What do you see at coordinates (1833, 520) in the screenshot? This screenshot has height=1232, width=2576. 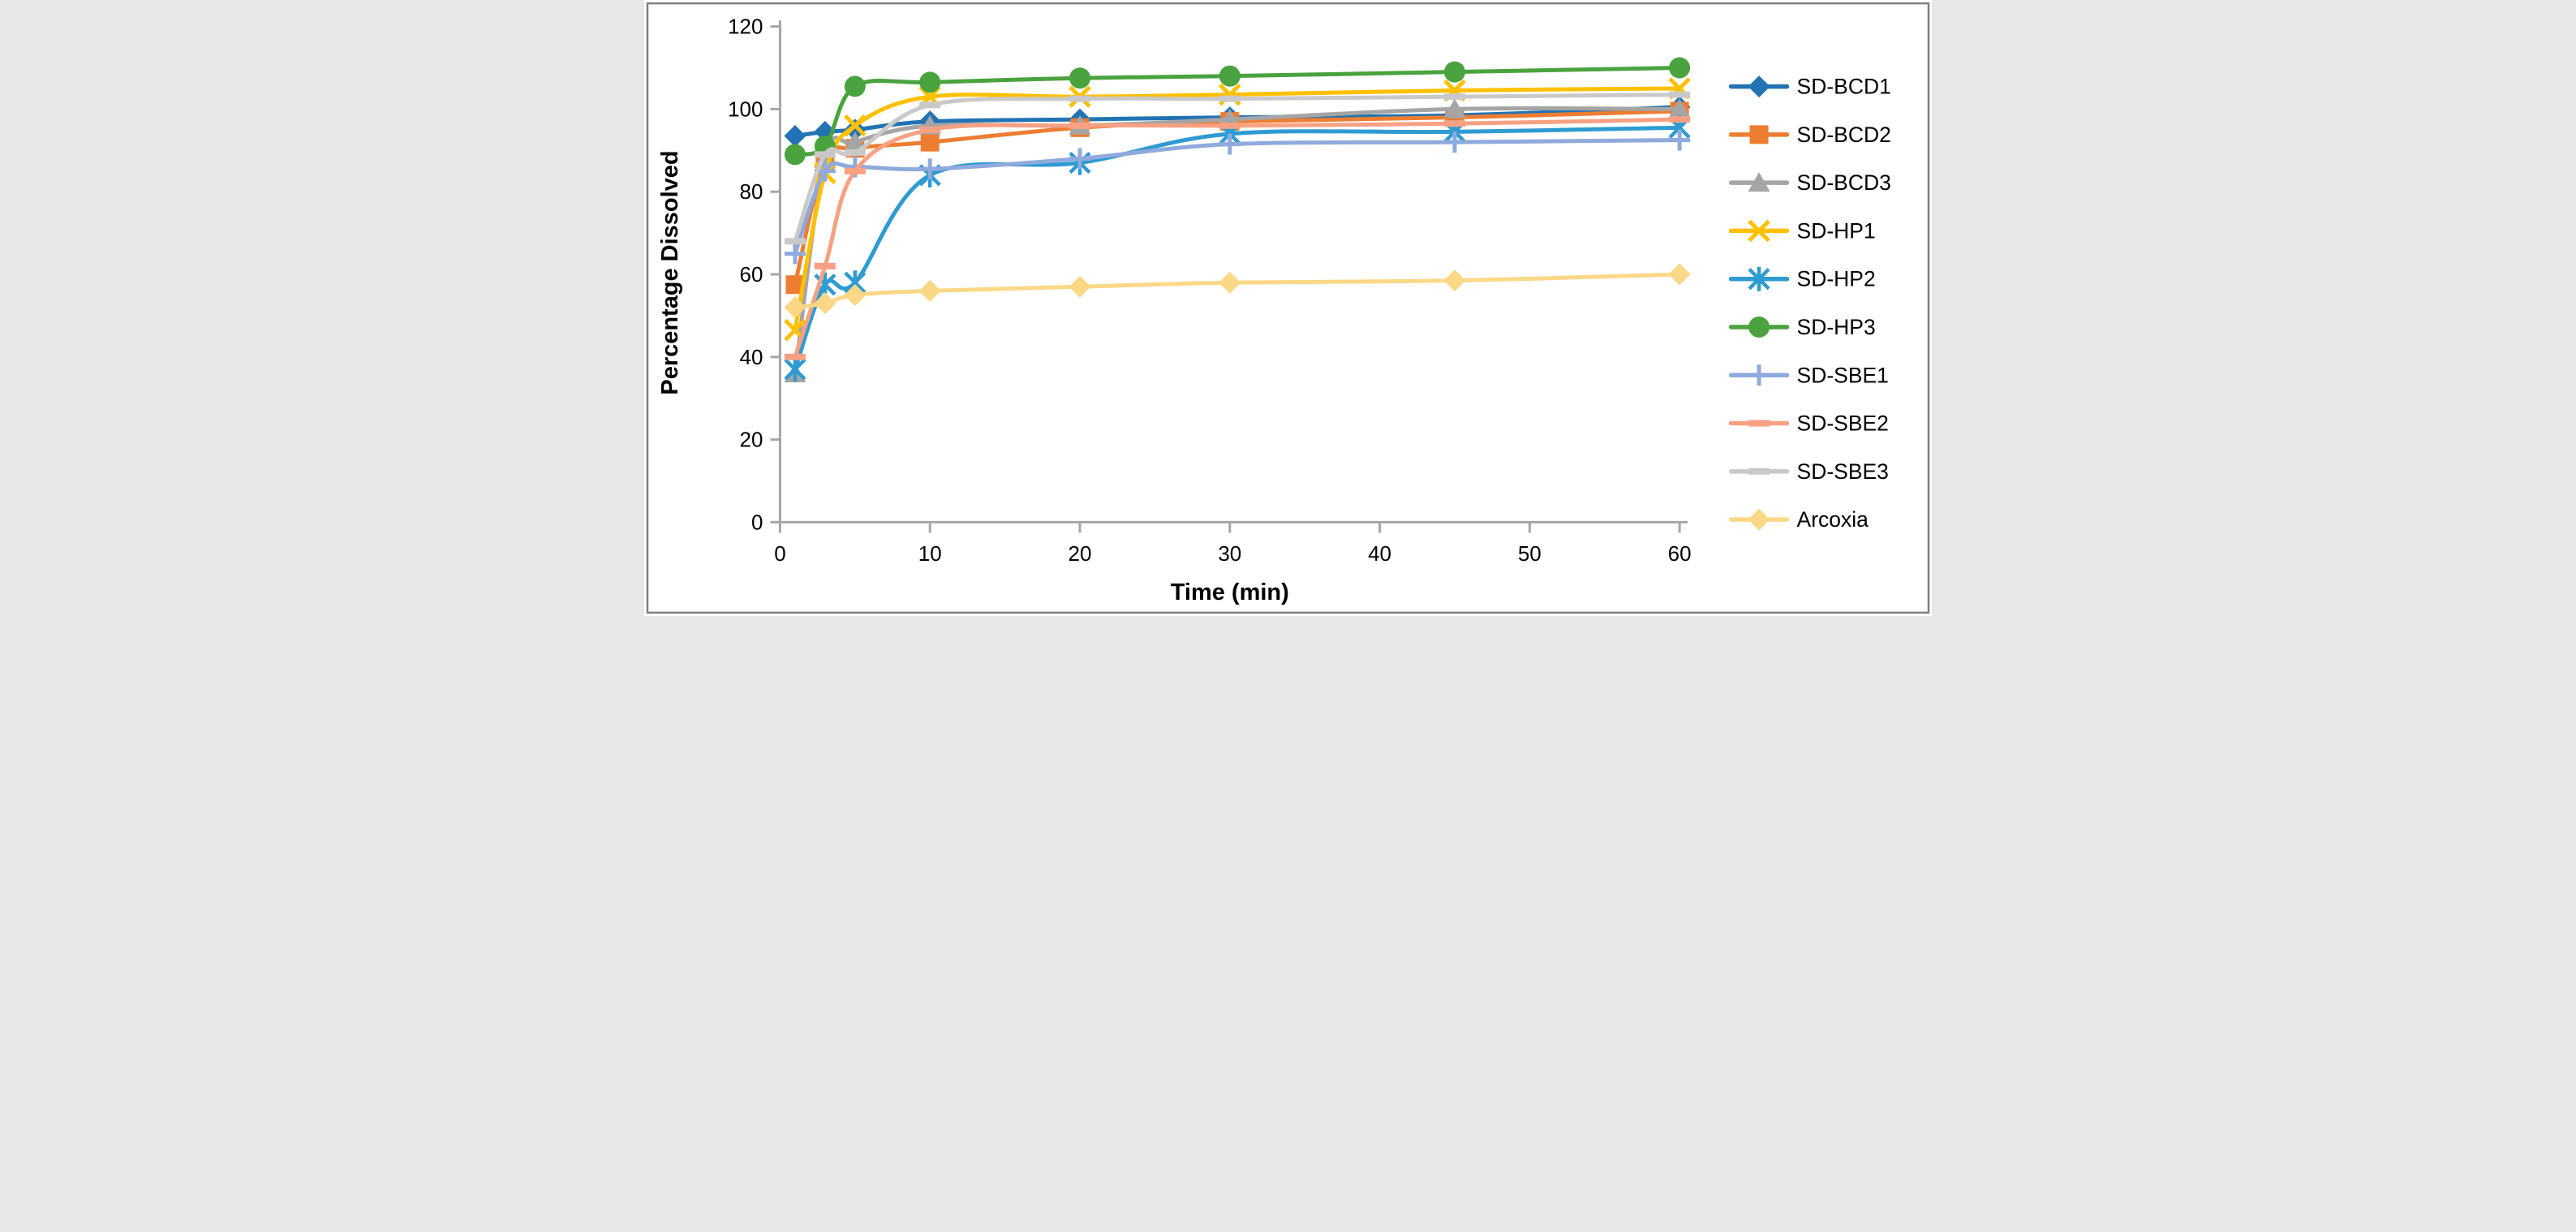 I see `legend-label: Arcoxia` at bounding box center [1833, 520].